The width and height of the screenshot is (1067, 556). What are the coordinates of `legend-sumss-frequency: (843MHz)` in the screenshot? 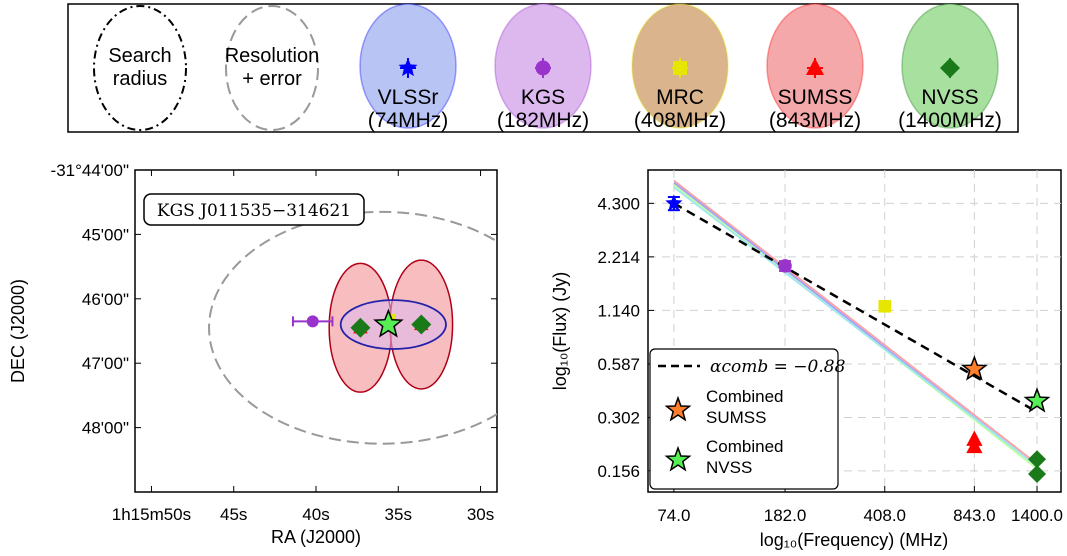 It's located at (815, 120).